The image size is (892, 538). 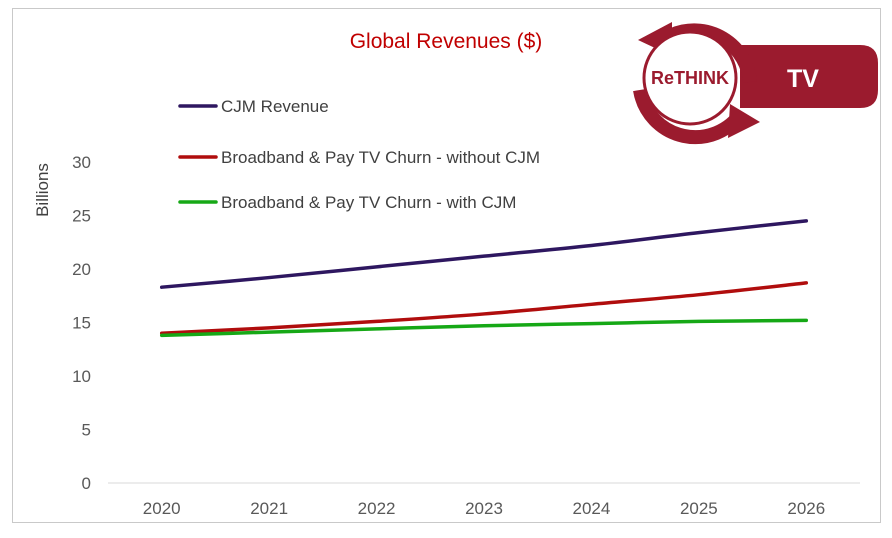 What do you see at coordinates (380, 157) in the screenshot?
I see `legend-label: Broadband & Pay TV Churn - without CJM` at bounding box center [380, 157].